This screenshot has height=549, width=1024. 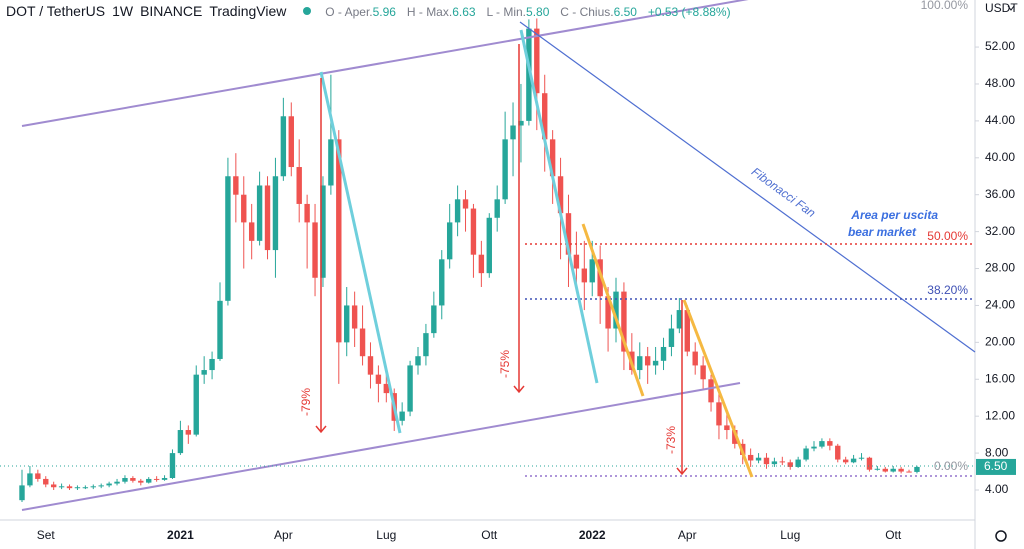 What do you see at coordinates (1000, 415) in the screenshot?
I see `y-tick-label: 12.00` at bounding box center [1000, 415].